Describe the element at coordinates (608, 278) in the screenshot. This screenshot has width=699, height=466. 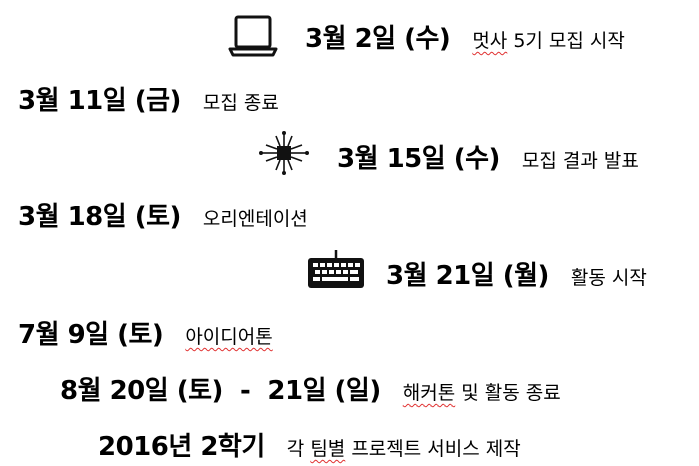
I see `timeline-desc: 활동 시작` at that location.